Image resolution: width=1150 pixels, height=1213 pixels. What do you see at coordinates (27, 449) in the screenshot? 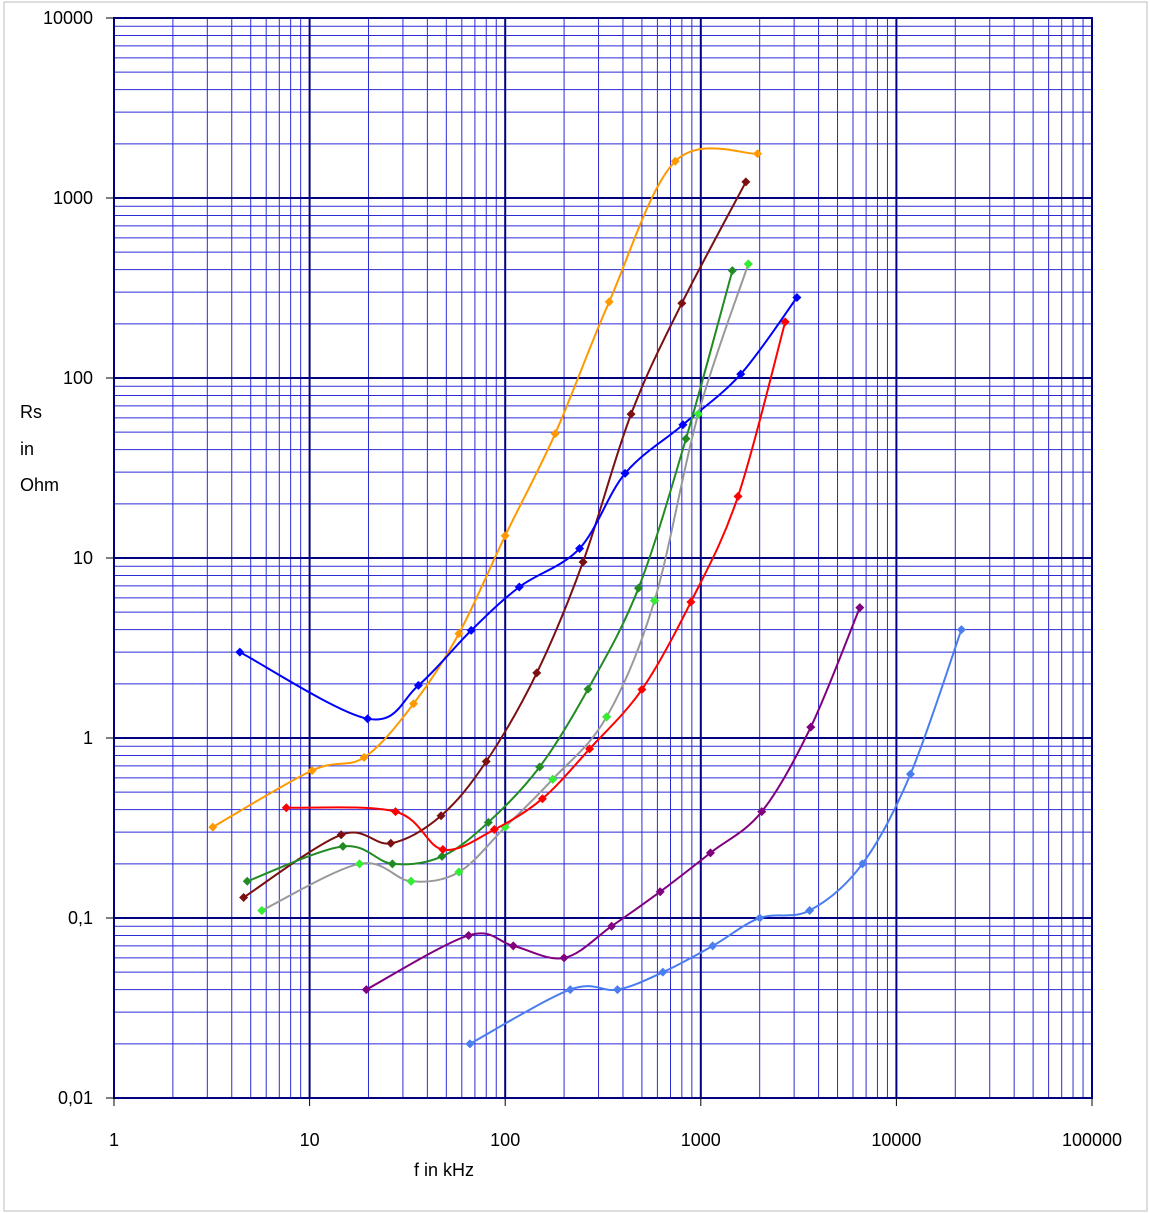
I see `y-axis-label-line-2: in` at bounding box center [27, 449].